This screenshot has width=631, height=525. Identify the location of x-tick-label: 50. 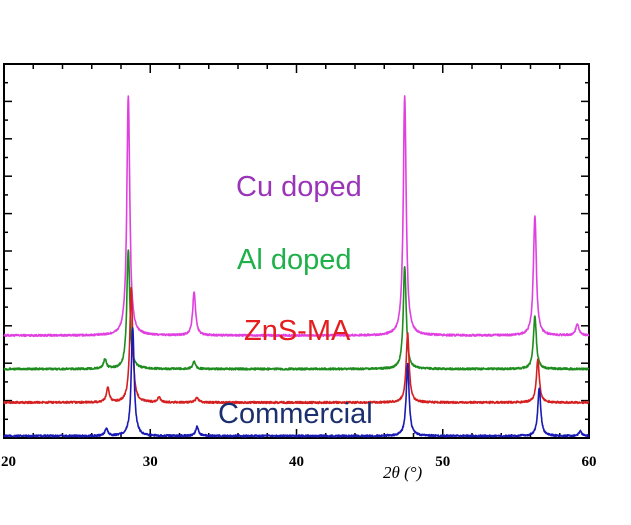
(442, 462).